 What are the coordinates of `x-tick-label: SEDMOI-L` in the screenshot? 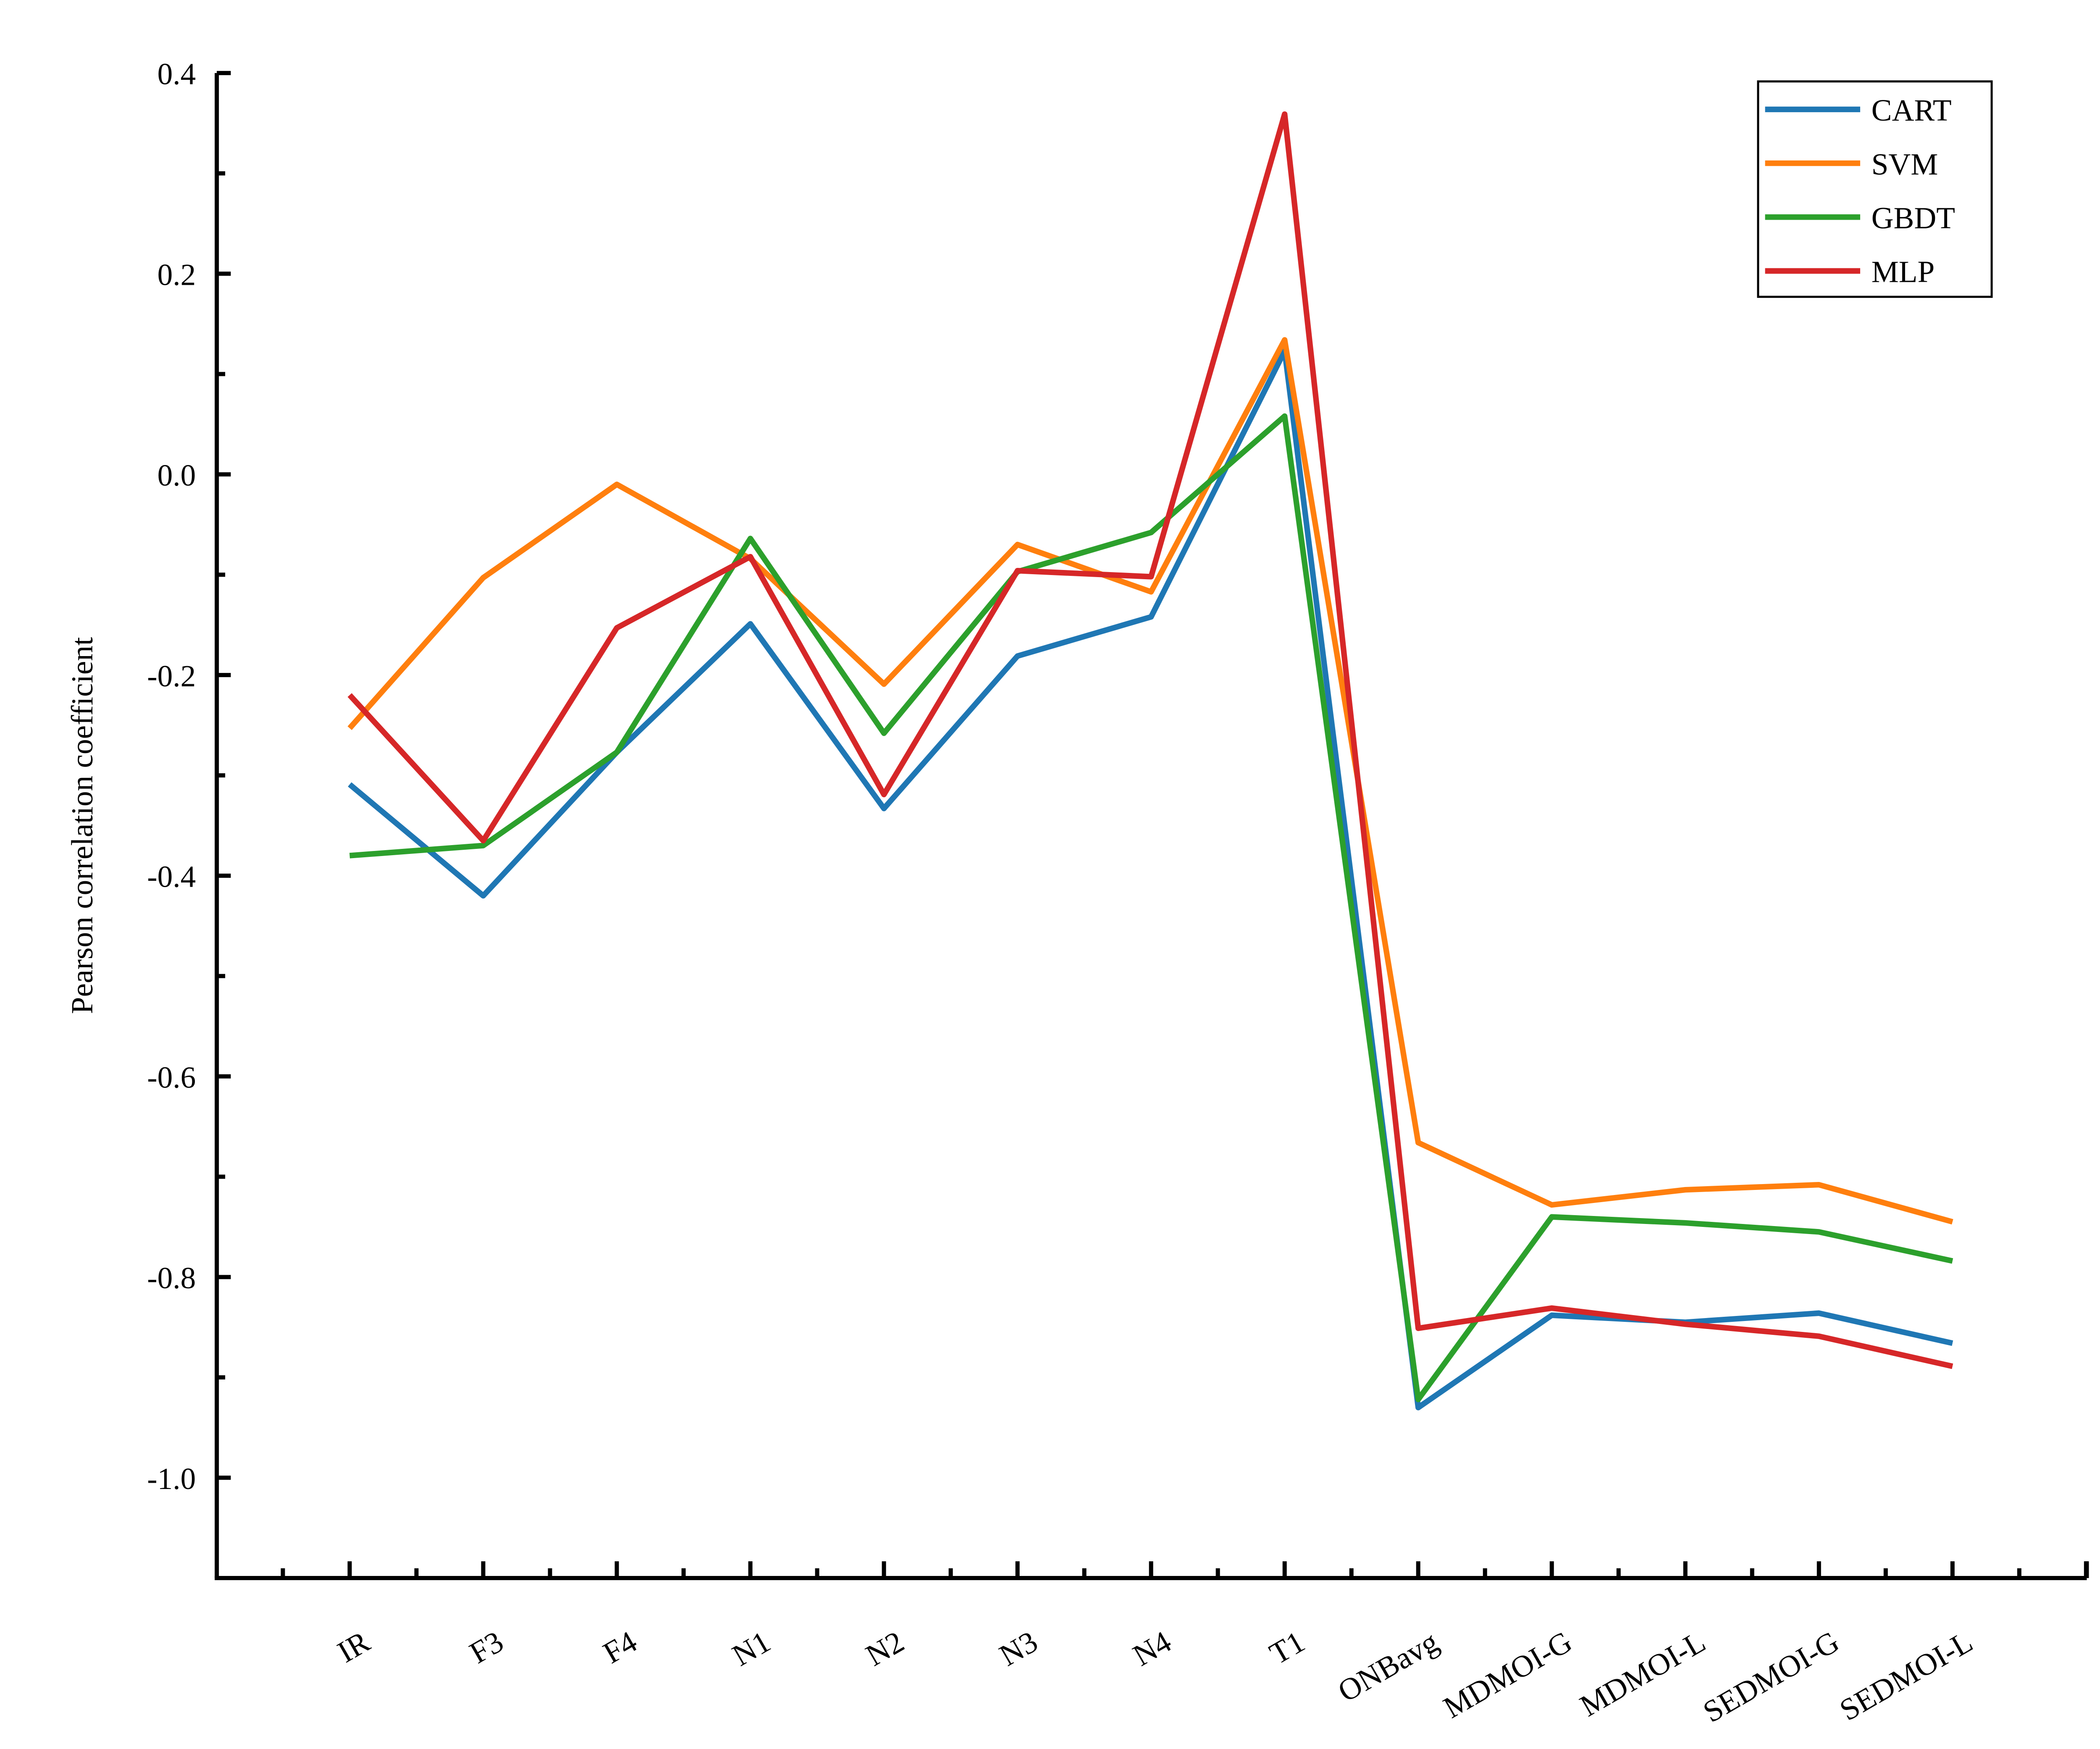 It's located at (1906, 1675).